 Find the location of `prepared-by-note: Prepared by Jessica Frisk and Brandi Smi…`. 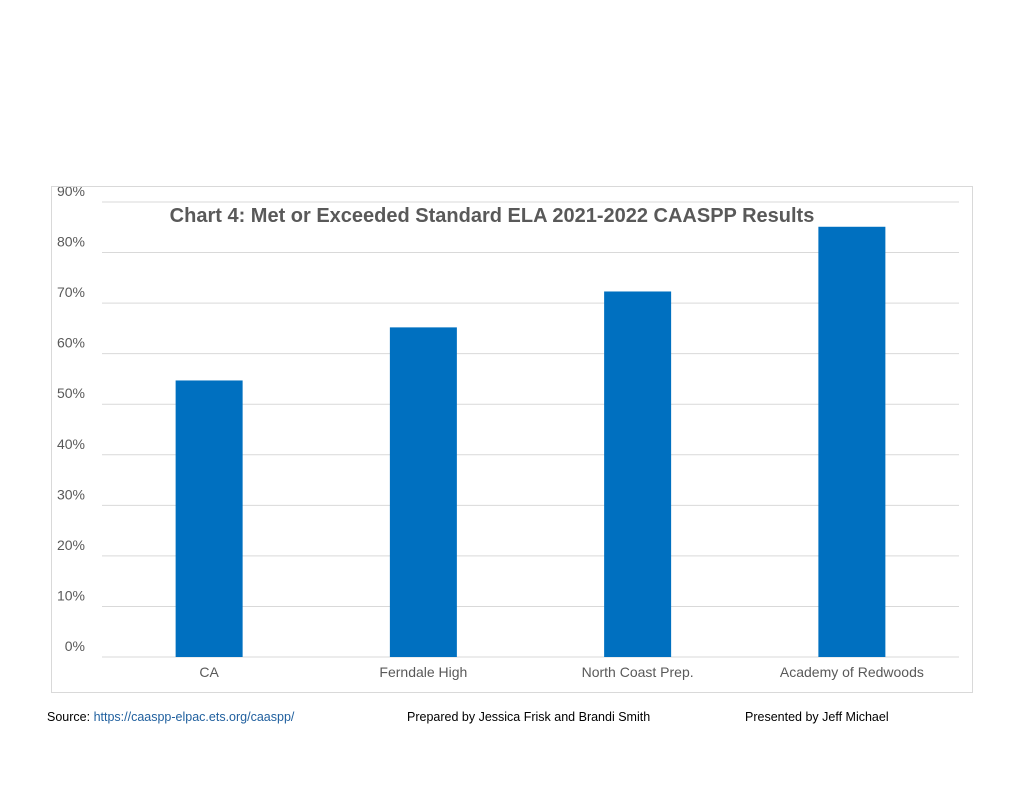

prepared-by-note: Prepared by Jessica Frisk and Brandi Smi… is located at coordinates (529, 717).